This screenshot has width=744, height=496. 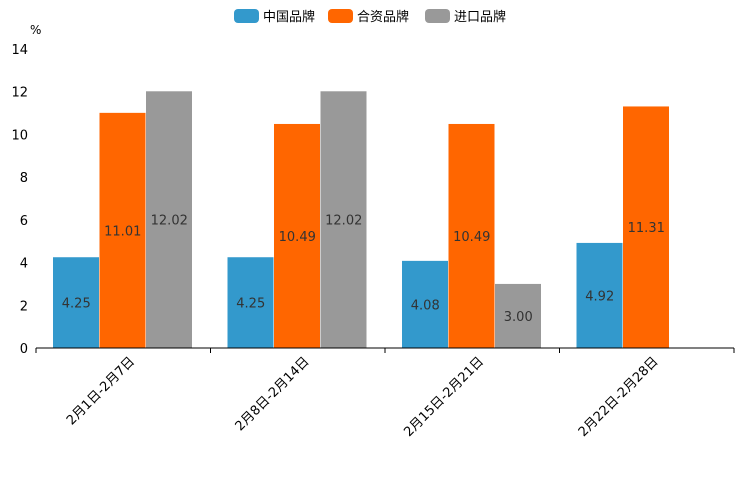 I want to click on legend-item: 合资品牌, so click(x=368, y=17).